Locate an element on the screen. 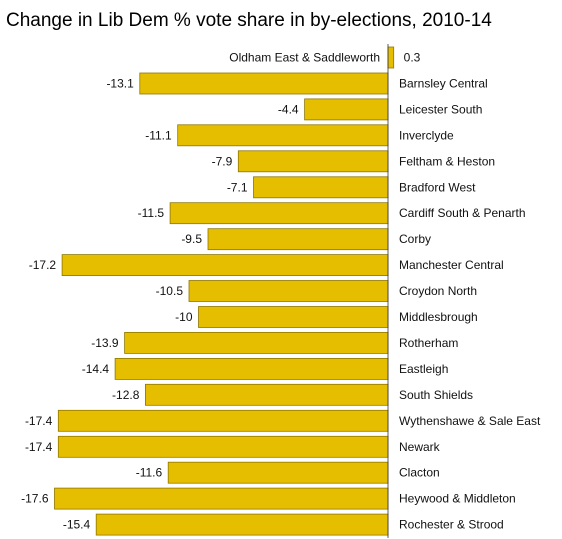  category-label: Manchester Central is located at coordinates (451, 265).